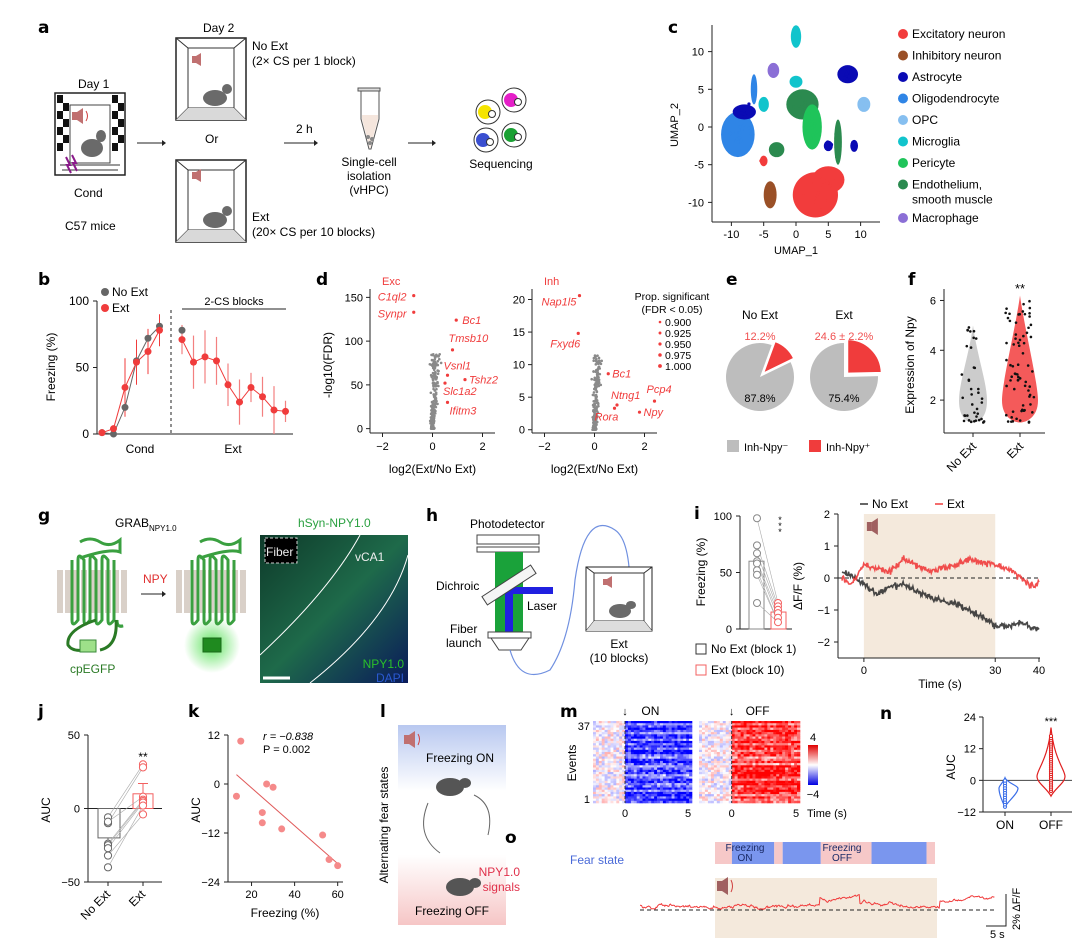  What do you see at coordinates (483, 381) in the screenshot?
I see `gene-label: Tshz2` at bounding box center [483, 381].